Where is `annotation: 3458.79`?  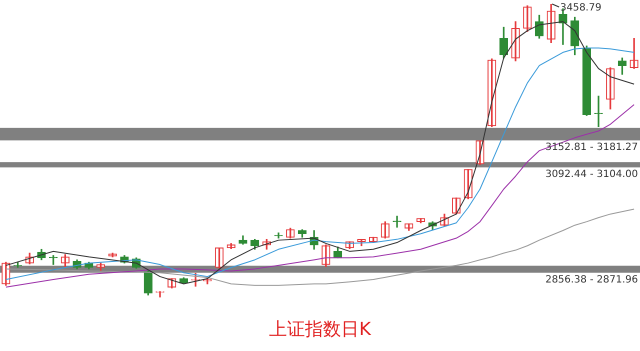 annotation: 3458.79 is located at coordinates (581, 8).